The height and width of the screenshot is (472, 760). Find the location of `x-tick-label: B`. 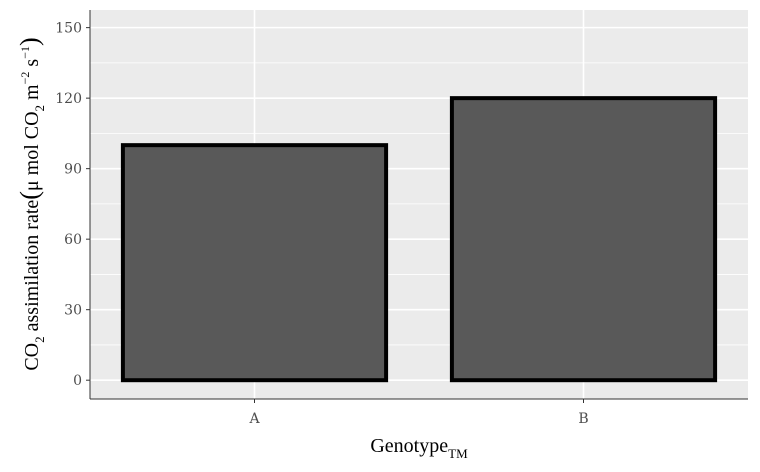

x-tick-label: B is located at coordinates (583, 419).